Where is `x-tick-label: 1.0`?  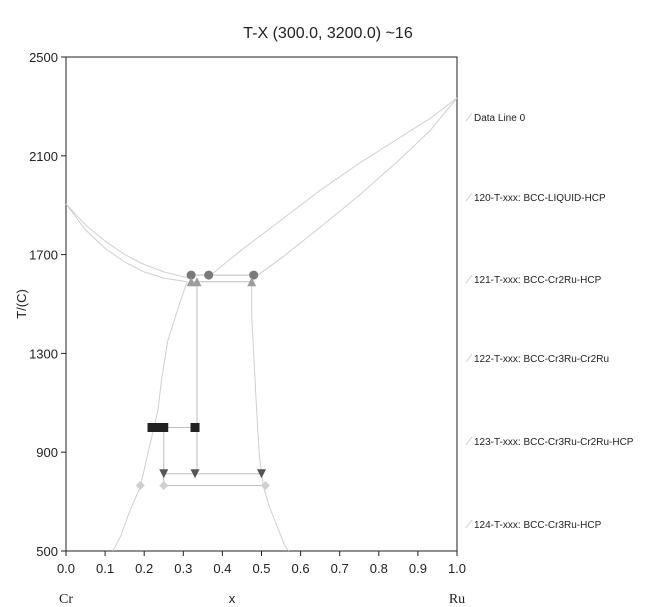
x-tick-label: 1.0 is located at coordinates (457, 568).